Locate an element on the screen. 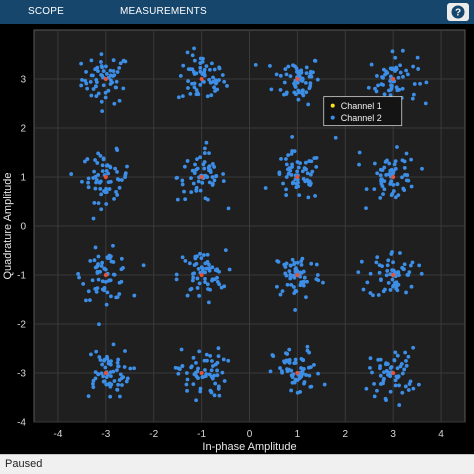  help-button: ? is located at coordinates (458, 12).